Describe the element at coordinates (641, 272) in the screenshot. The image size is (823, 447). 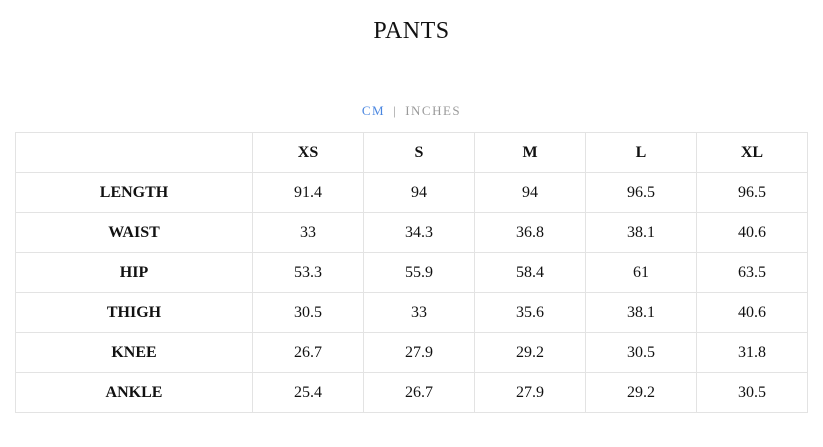
I see `table-cell: 61` at that location.